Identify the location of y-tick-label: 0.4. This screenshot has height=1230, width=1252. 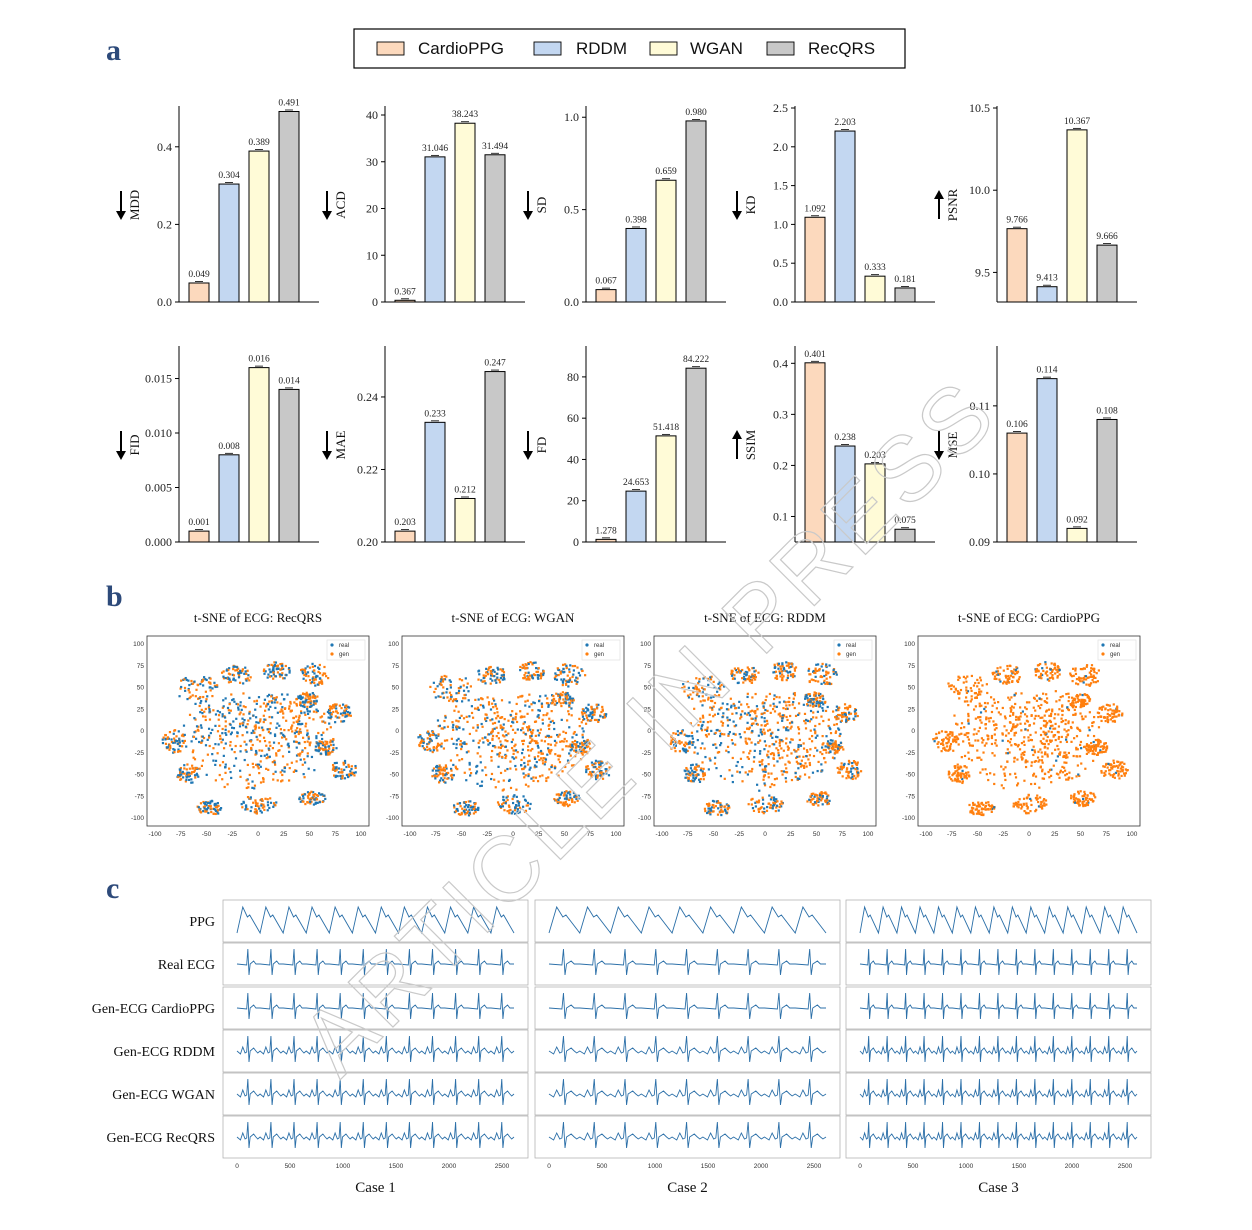
(780, 363).